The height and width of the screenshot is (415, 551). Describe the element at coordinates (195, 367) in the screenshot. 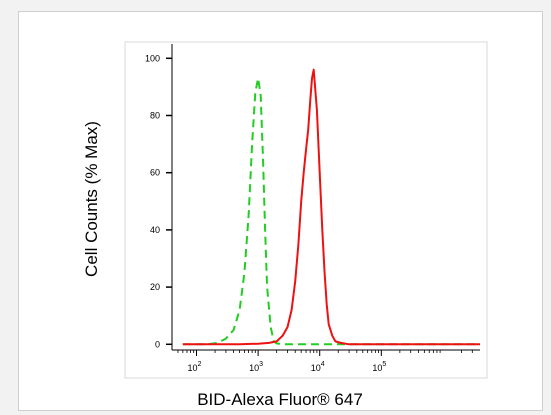

I see `x-tick-label: 10²` at that location.